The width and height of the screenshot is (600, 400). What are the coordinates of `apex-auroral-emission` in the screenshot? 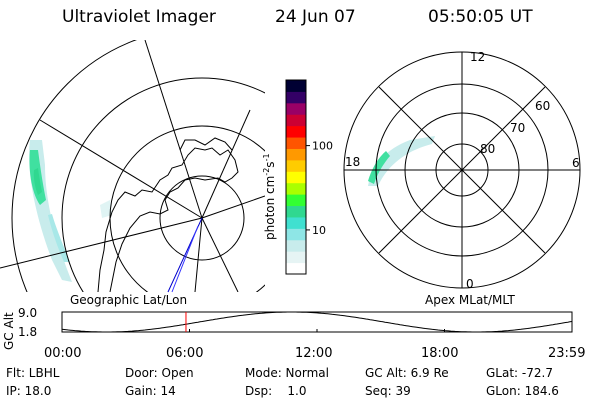 It's located at (401, 161).